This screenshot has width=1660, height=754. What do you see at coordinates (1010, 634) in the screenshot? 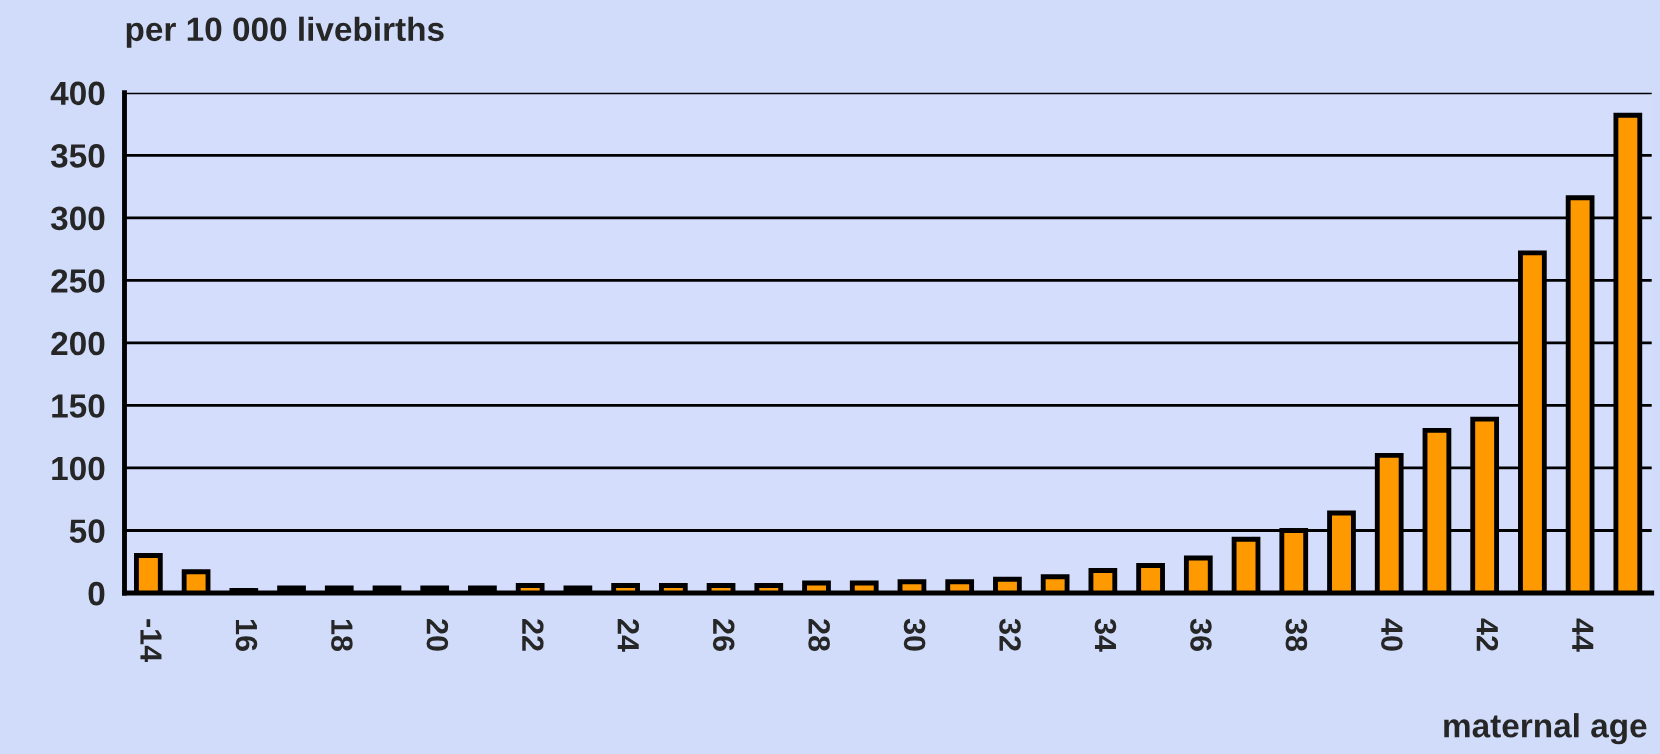
I see `x-tick-label: 32` at bounding box center [1010, 634].